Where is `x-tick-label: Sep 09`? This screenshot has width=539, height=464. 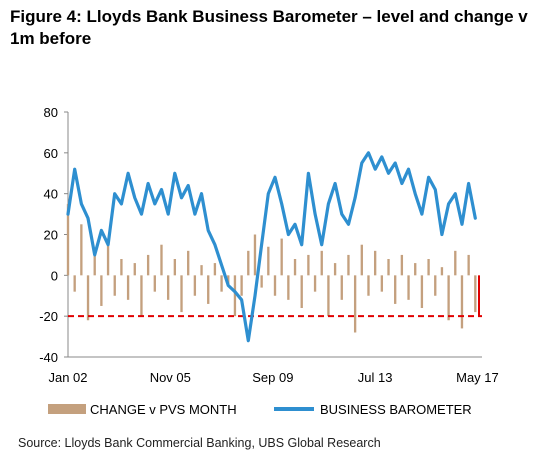
x-tick-label: Sep 09 is located at coordinates (272, 377).